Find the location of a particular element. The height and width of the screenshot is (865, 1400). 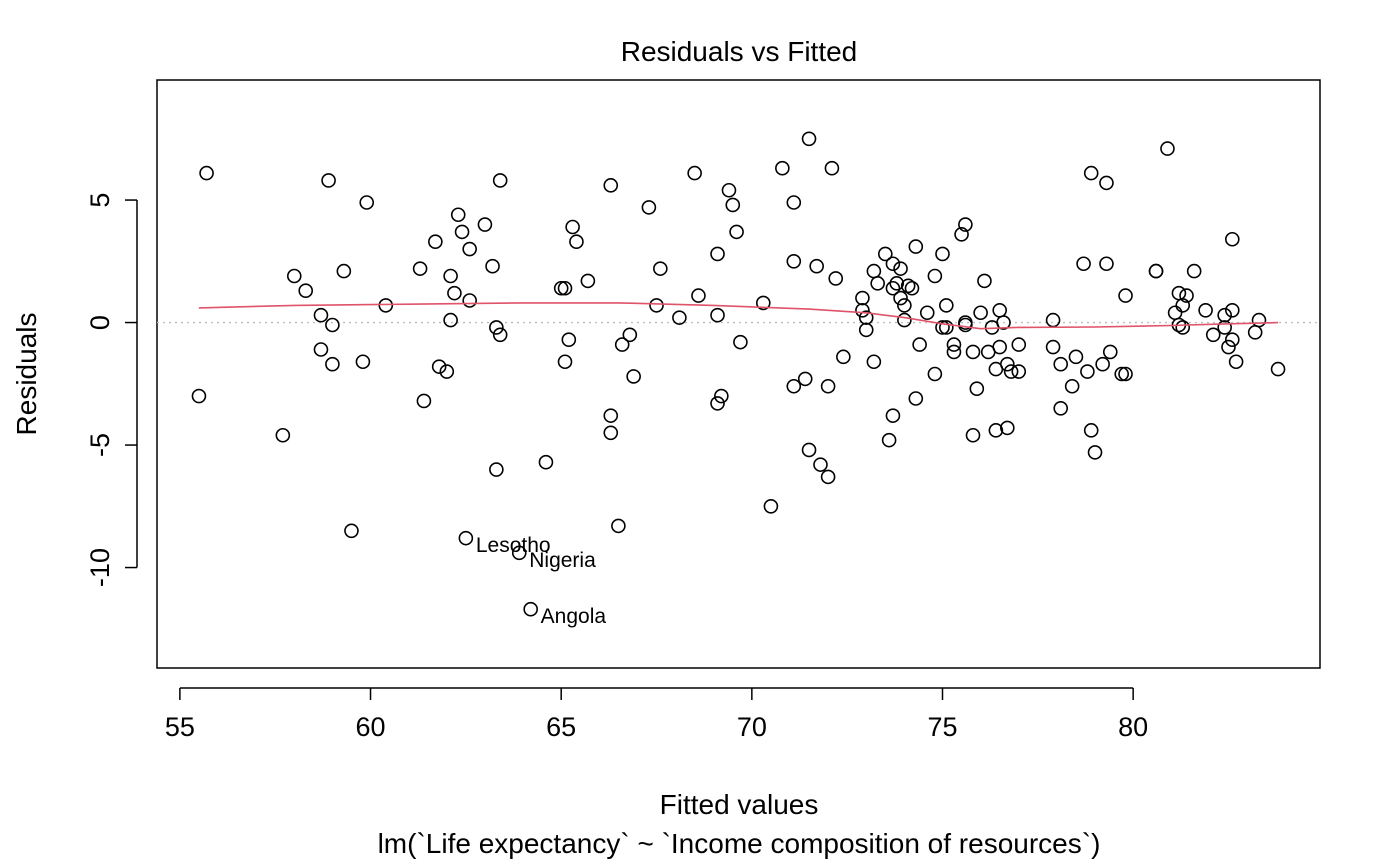

outlier-label: Angola is located at coordinates (574, 616).